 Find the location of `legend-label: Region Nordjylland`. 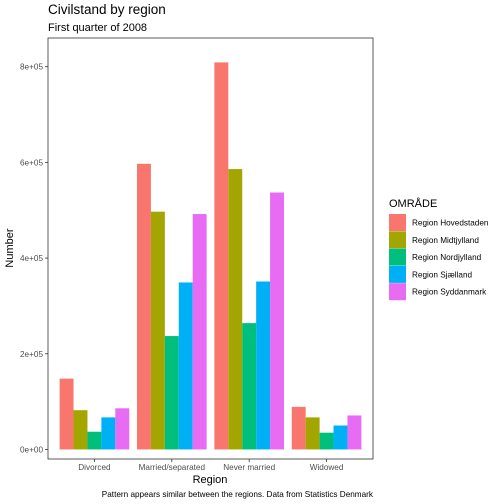

legend-label: Region Nordjylland is located at coordinates (447, 257).